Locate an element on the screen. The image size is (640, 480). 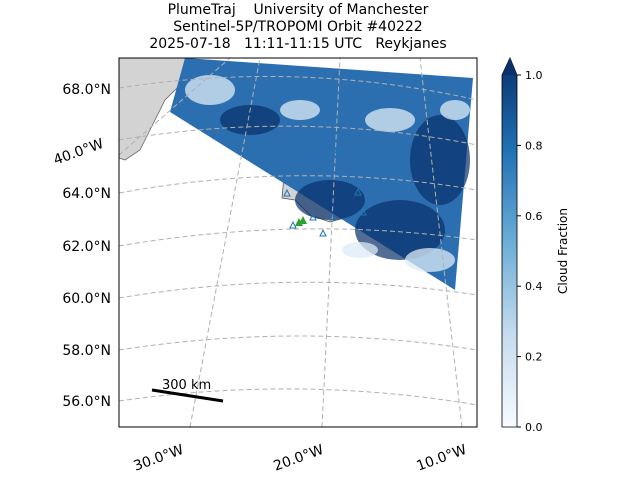
lat-label: 62.0°N is located at coordinates (86, 247).